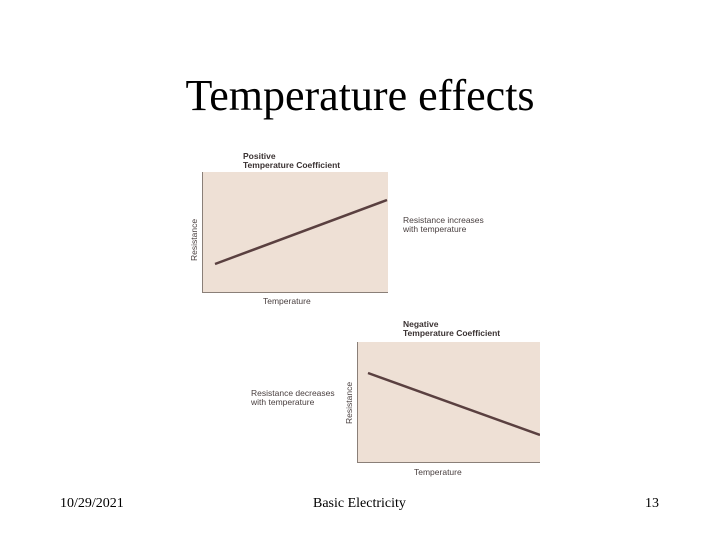 The width and height of the screenshot is (720, 540). Describe the element at coordinates (292, 165) in the screenshot. I see `positive-heading-line2: Temperature Coefficient` at that location.